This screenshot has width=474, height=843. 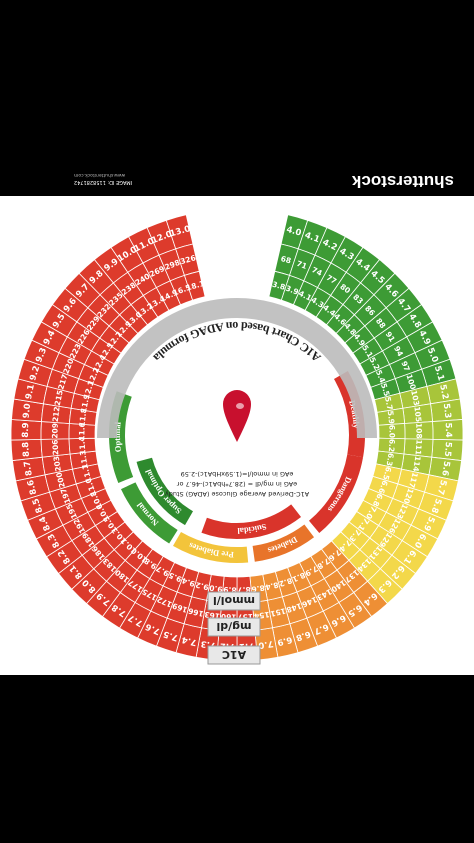 I want to click on mgdl-value: 97, so click(x=405, y=366).